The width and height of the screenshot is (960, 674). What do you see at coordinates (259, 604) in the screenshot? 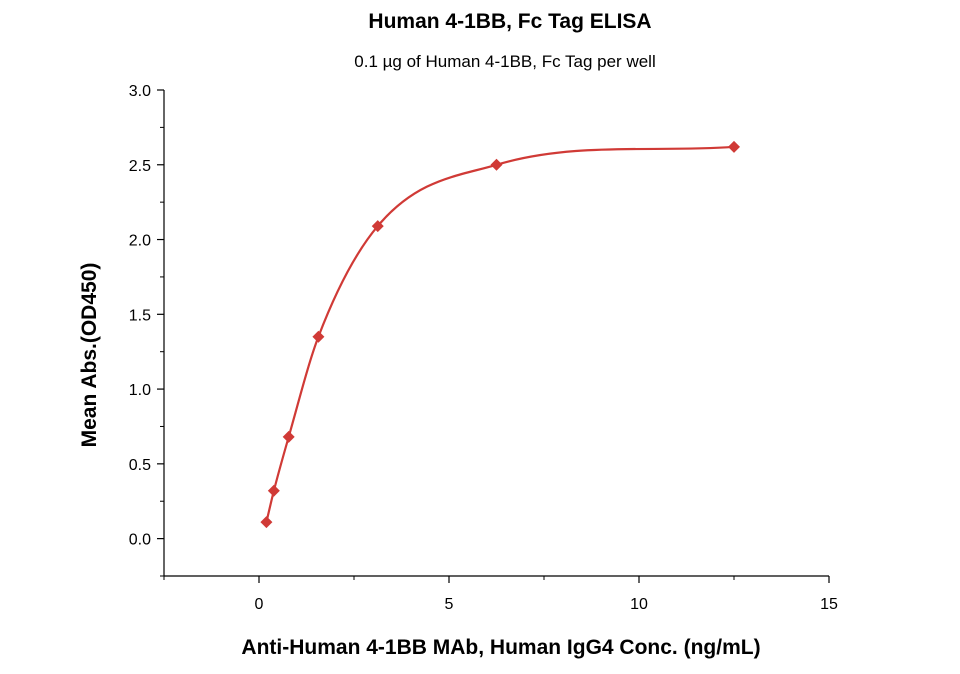
I see `x-tick-label: 0` at bounding box center [259, 604].